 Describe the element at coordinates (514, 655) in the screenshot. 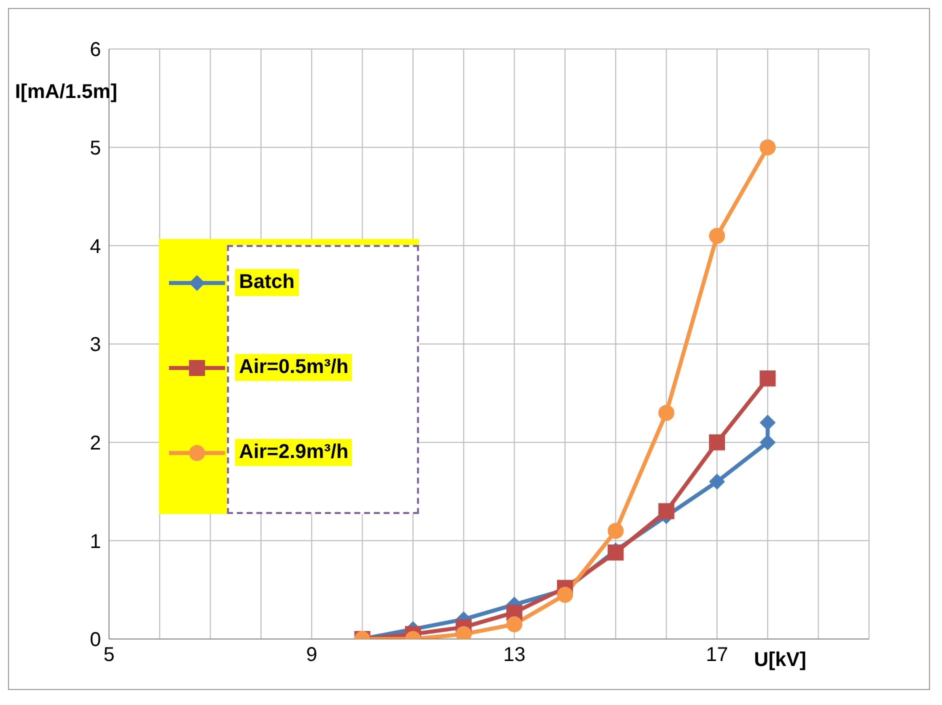

I see `x-tick-label: 13` at that location.